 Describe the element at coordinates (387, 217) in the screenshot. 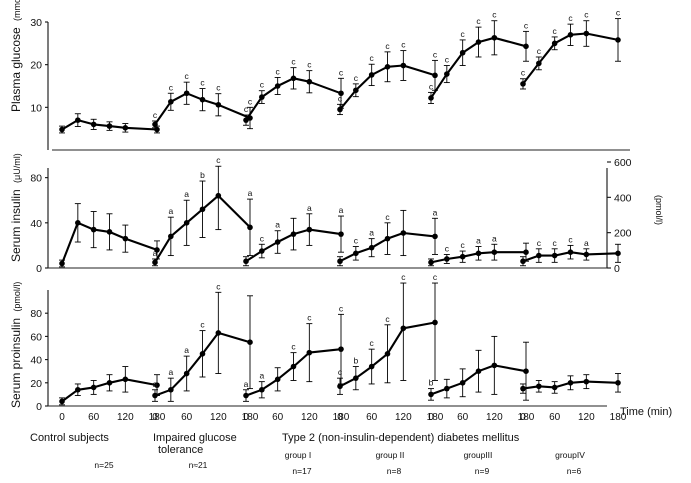

I see `sig-label-insulin-g2-3: c` at that location.